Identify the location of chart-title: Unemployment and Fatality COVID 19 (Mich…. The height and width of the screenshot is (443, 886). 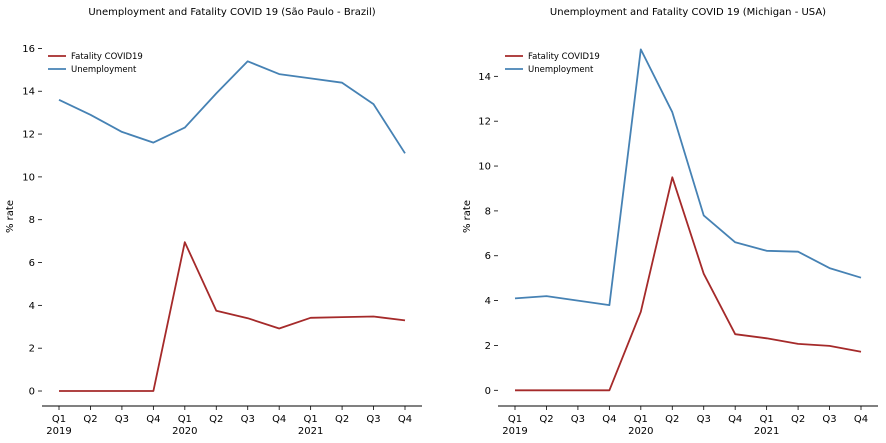
(688, 12).